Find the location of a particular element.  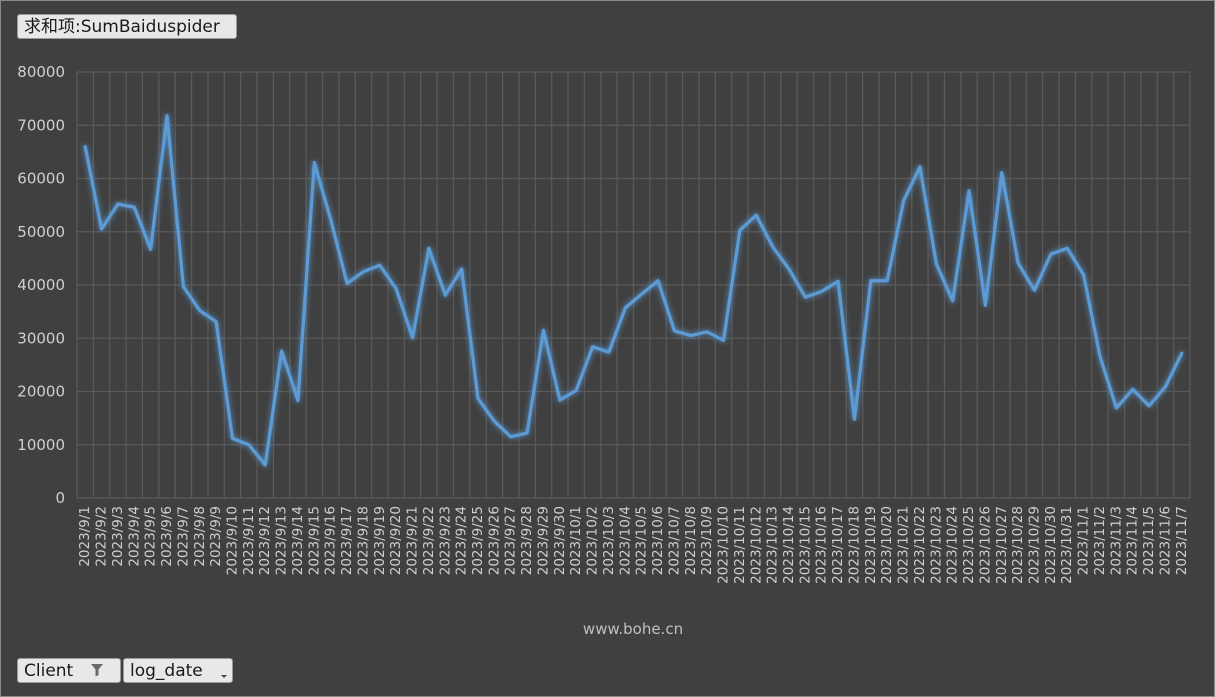

value-field-button: 求和项:SumBaiduspider is located at coordinates (127, 26).